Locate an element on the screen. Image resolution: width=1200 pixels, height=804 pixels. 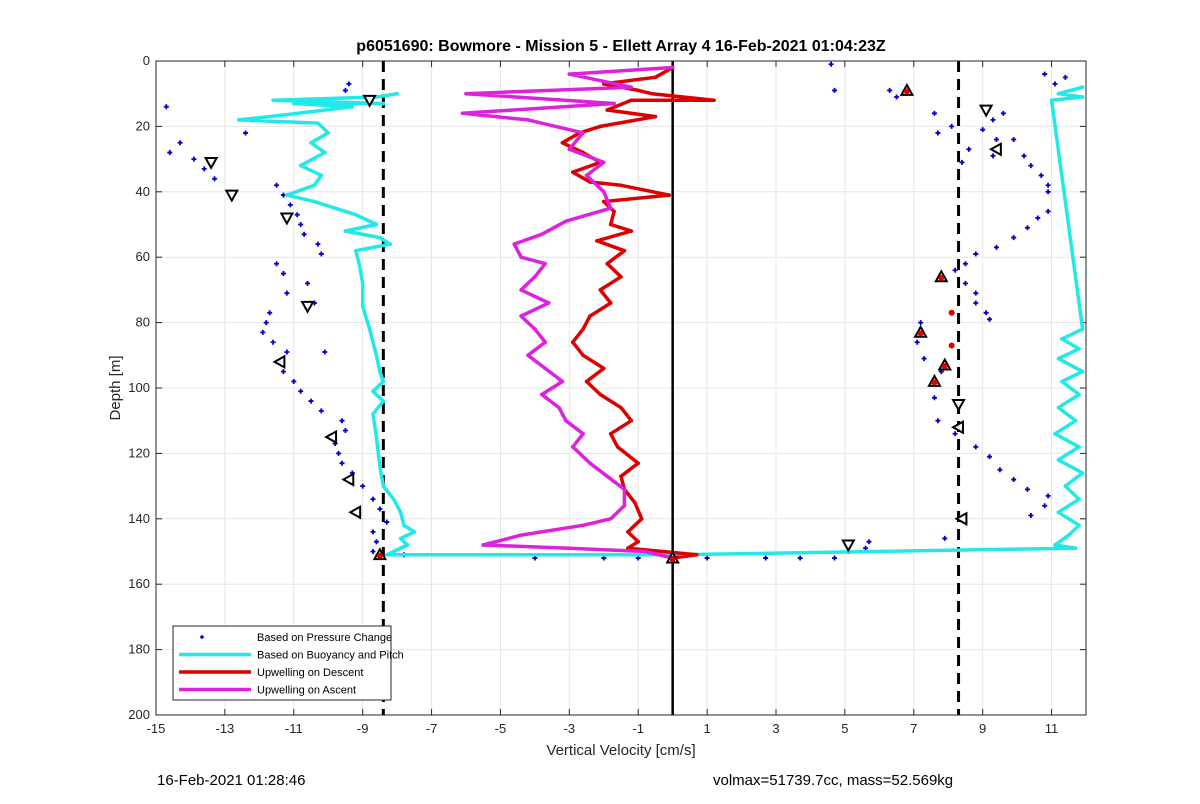
y-tick-label: 200 is located at coordinates (139, 714).